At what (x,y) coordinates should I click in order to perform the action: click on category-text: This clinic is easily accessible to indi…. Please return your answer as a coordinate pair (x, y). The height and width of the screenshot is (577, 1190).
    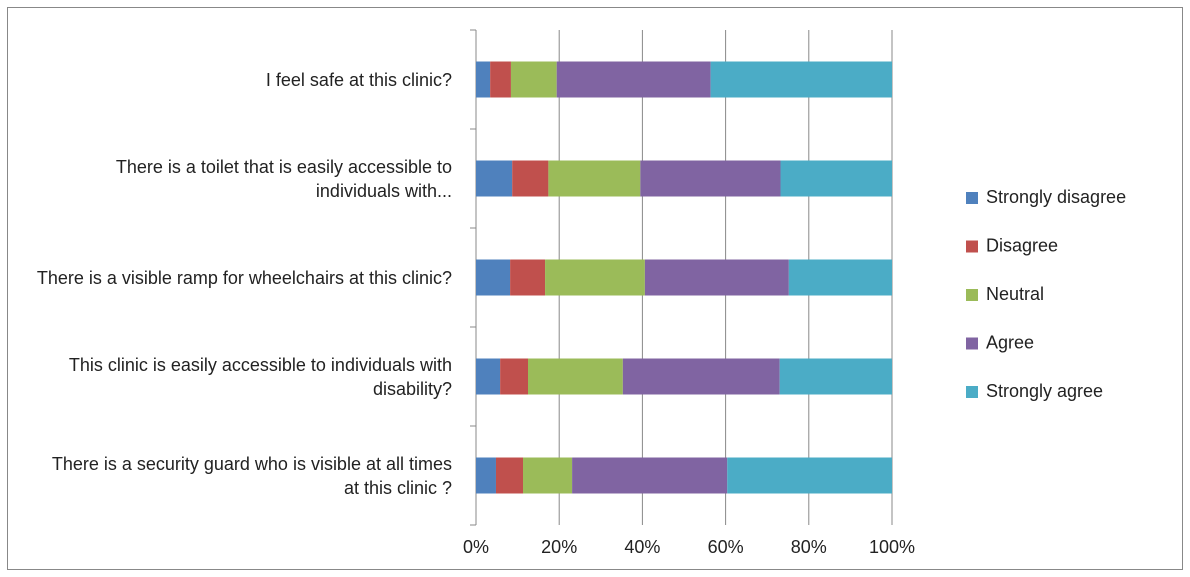
    Looking at the image, I should click on (260, 376).